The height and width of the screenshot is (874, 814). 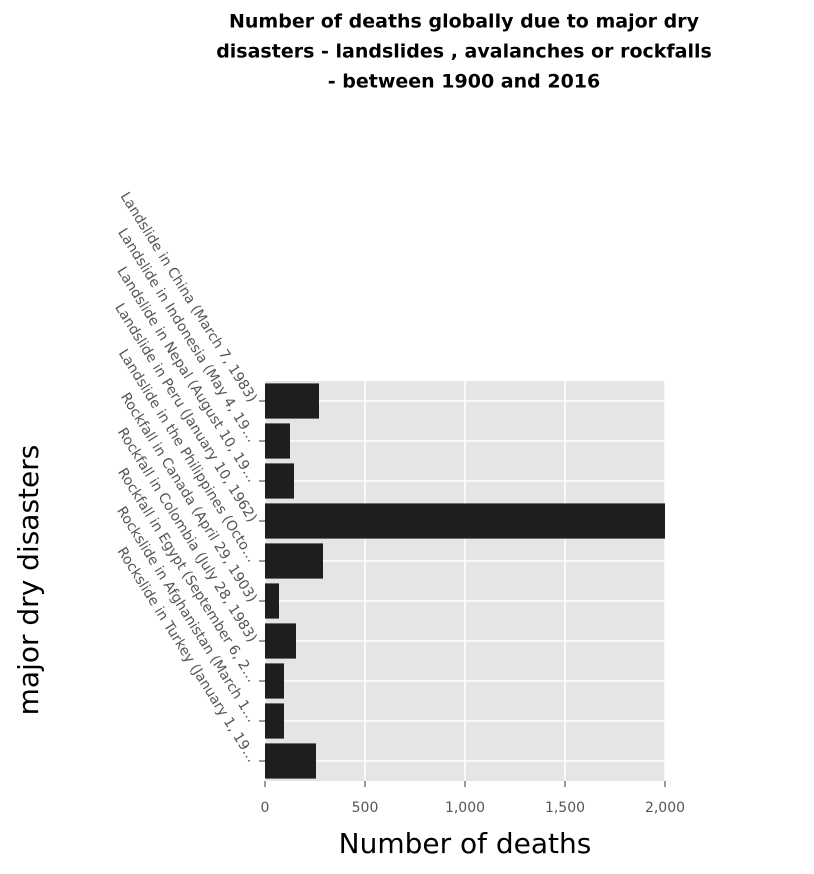 What do you see at coordinates (465, 808) in the screenshot?
I see `x-tick-label: 1,000` at bounding box center [465, 808].